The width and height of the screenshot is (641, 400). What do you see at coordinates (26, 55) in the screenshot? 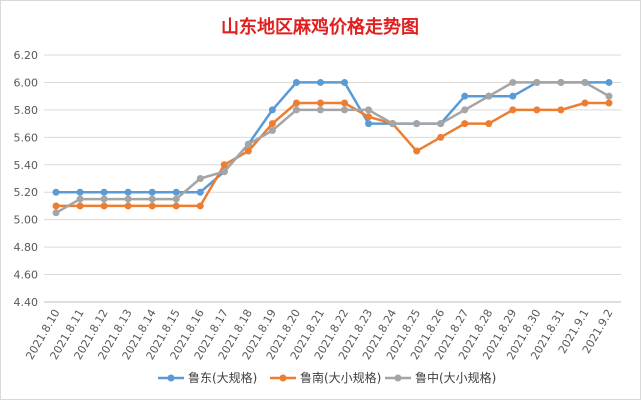
I see `y-tick-label: 6.20` at bounding box center [26, 55].